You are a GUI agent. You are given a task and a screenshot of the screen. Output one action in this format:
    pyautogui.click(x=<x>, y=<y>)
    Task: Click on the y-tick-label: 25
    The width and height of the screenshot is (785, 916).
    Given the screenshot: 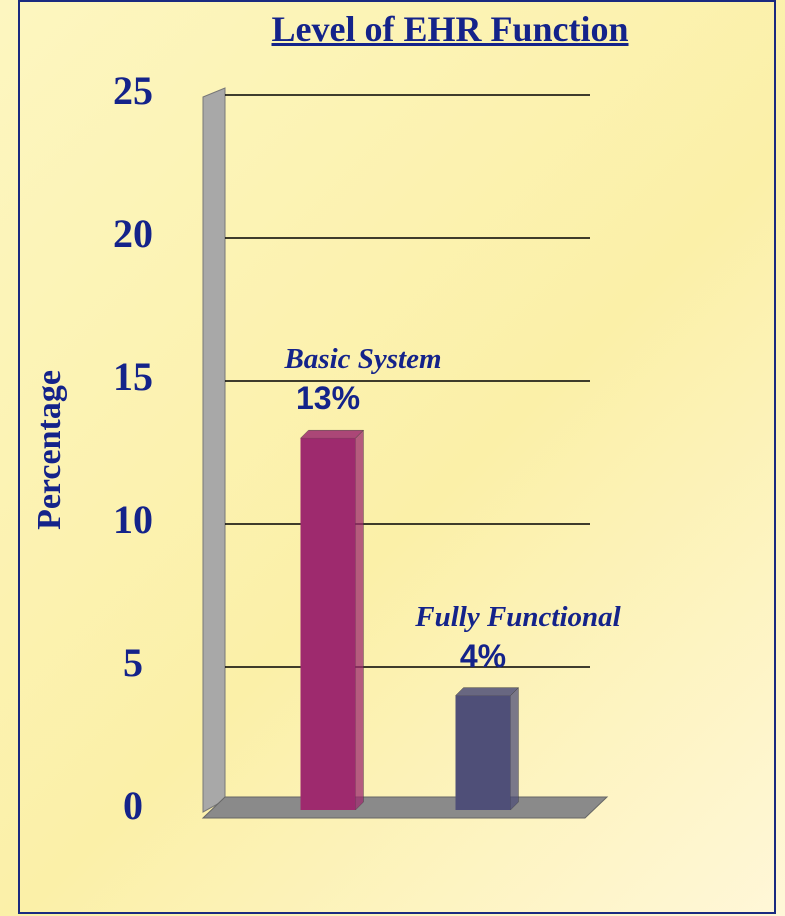 What is the action you would take?
    pyautogui.click(x=133, y=90)
    